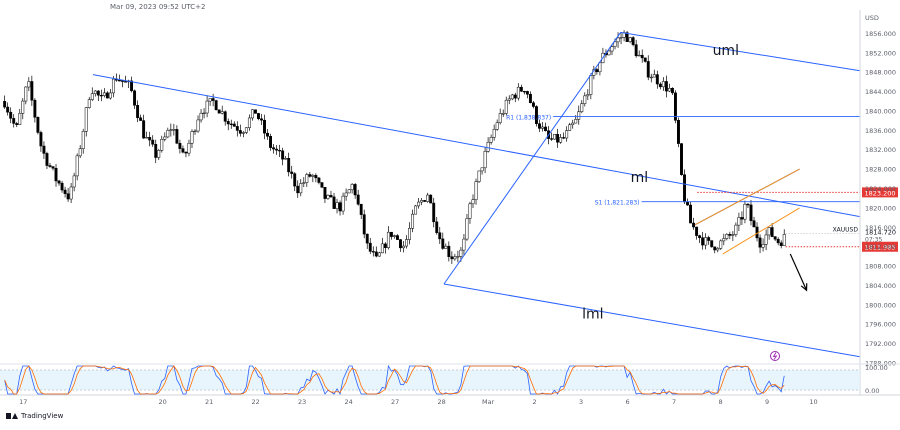  What do you see at coordinates (640, 178) in the screenshot?
I see `pitchfork-median-label: ml` at bounding box center [640, 178].